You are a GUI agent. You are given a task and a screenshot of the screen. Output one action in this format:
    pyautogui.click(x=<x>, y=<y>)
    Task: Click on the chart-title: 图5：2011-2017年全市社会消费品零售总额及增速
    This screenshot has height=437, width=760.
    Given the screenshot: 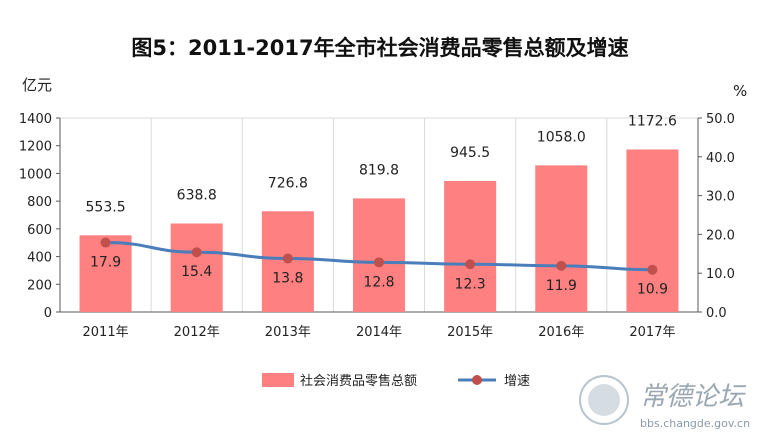 What is the action you would take?
    pyautogui.click(x=379, y=48)
    